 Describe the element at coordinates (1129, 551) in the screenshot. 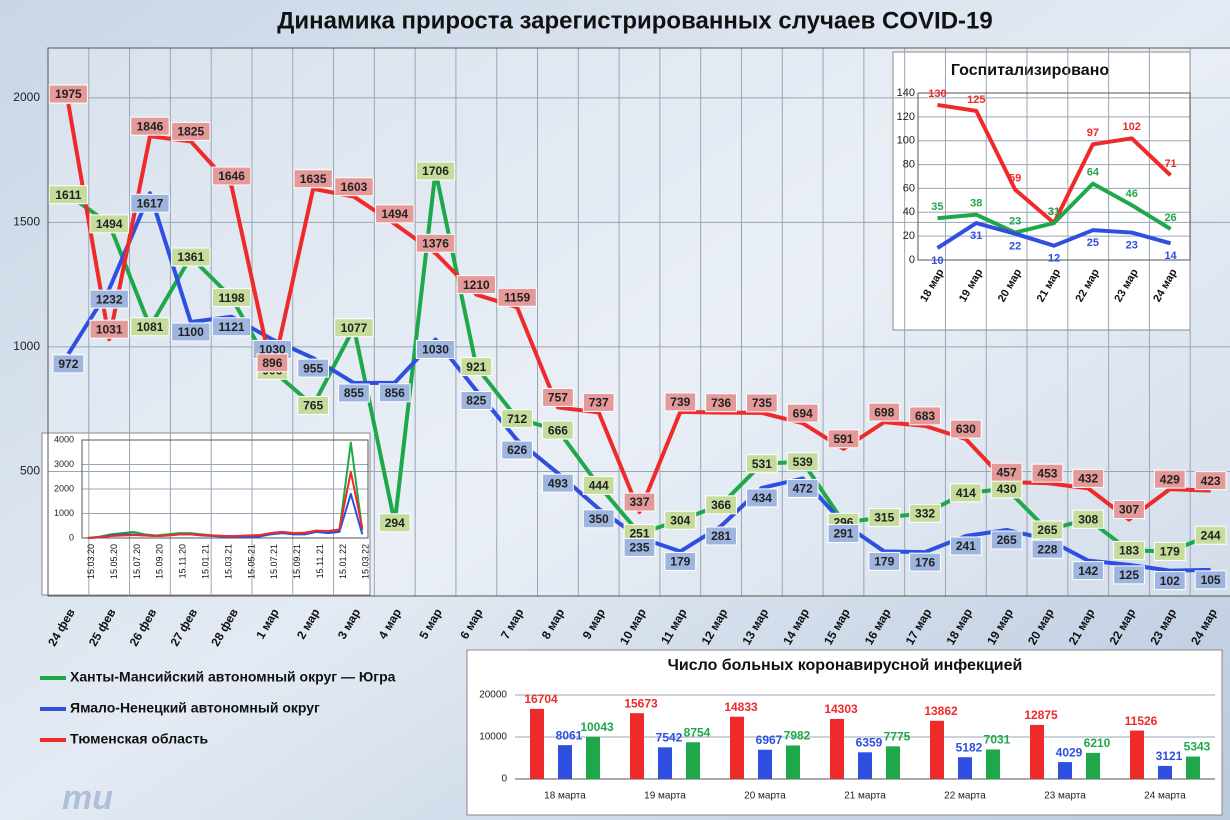

I see `data-label: 183` at that location.